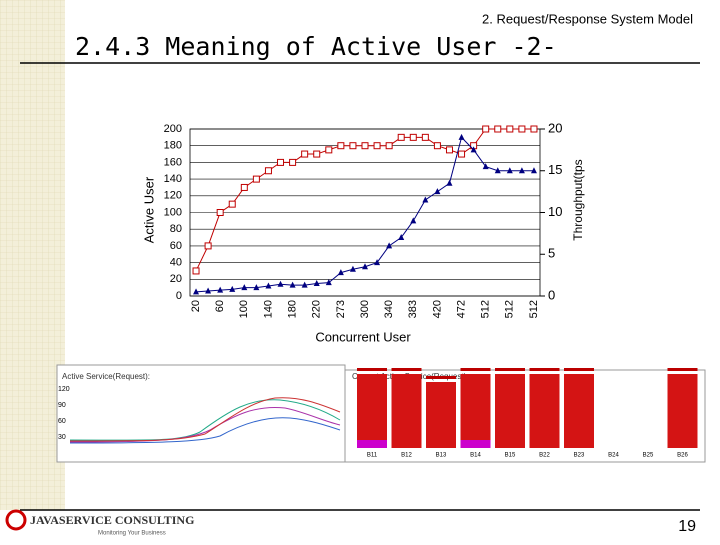  What do you see at coordinates (648, 456) in the screenshot?
I see `shot-bar-label: B25` at bounding box center [648, 456].